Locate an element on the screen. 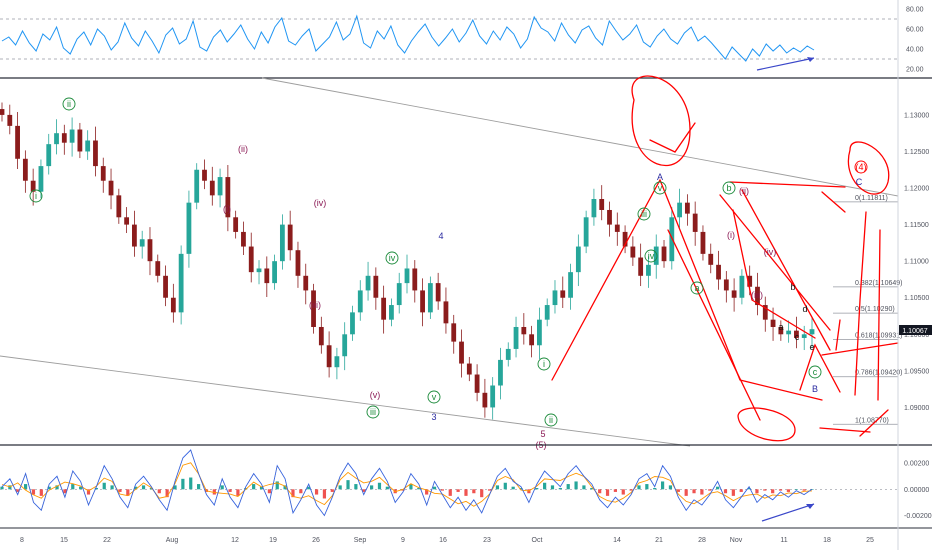 Image resolution: width=932 pixels, height=550 pixels. fib-level-label: 1(1.08770) is located at coordinates (872, 420).